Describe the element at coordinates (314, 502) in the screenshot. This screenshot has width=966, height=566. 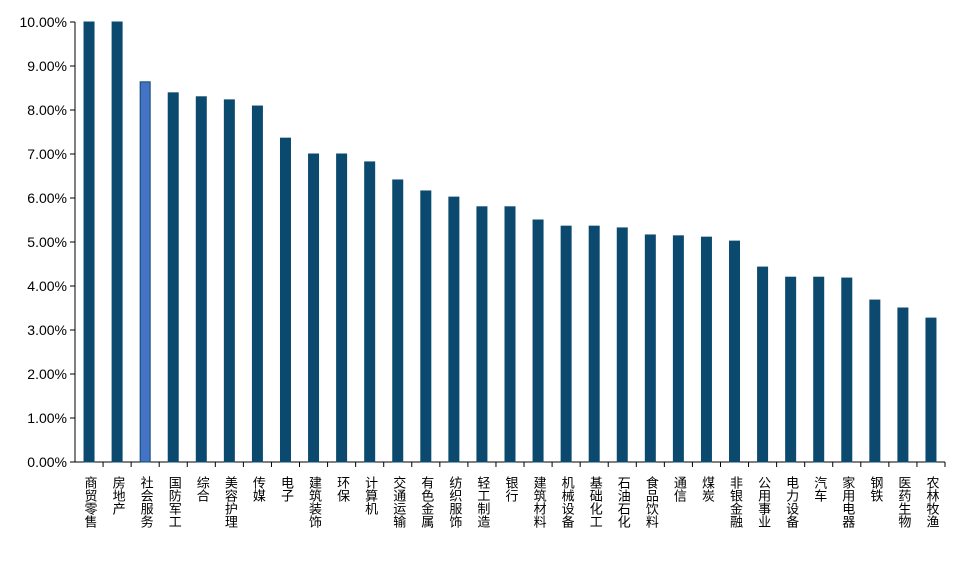
I see `x-tick-label: 建筑装饰` at that location.